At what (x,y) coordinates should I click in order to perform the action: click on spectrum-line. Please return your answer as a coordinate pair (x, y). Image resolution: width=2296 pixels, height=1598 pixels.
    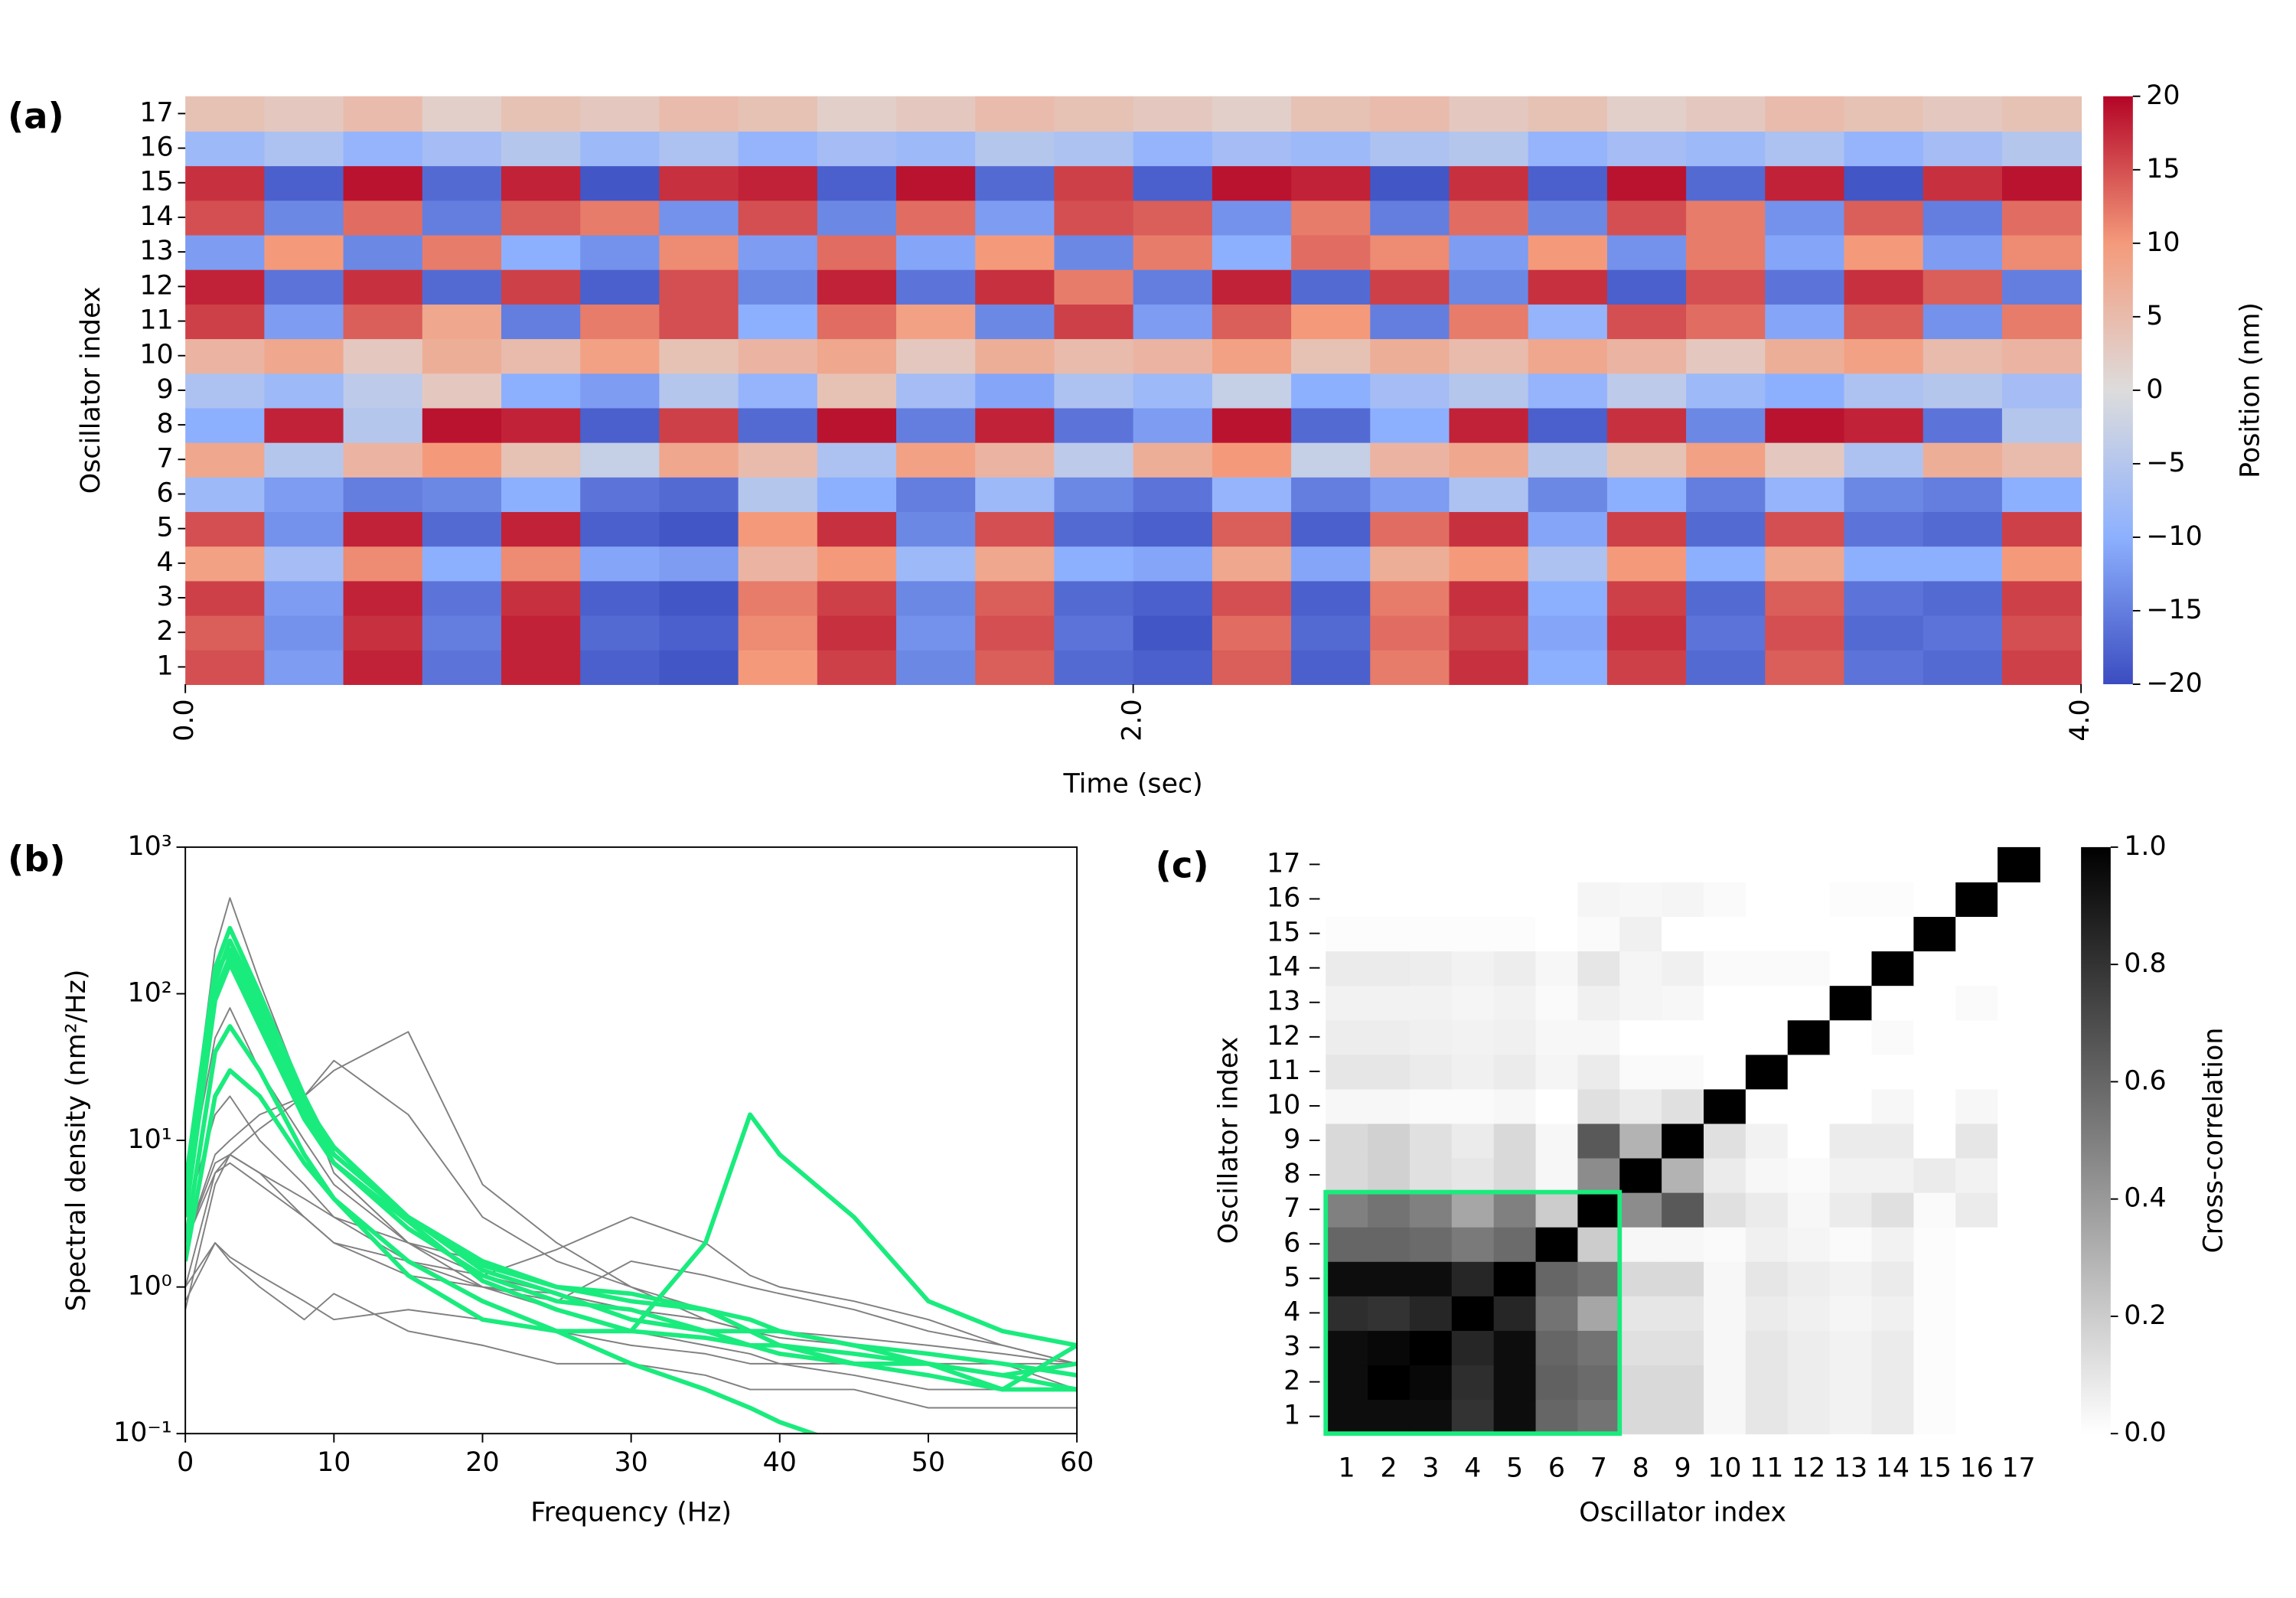
    Looking at the image, I should click on (631, 1166).